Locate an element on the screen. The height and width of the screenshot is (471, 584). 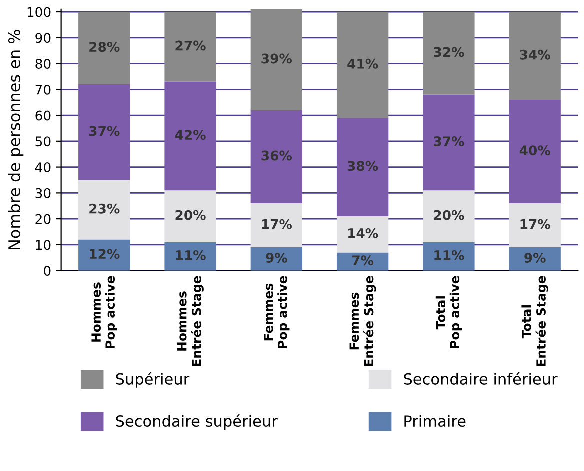
data-label: 23% is located at coordinates (105, 209).